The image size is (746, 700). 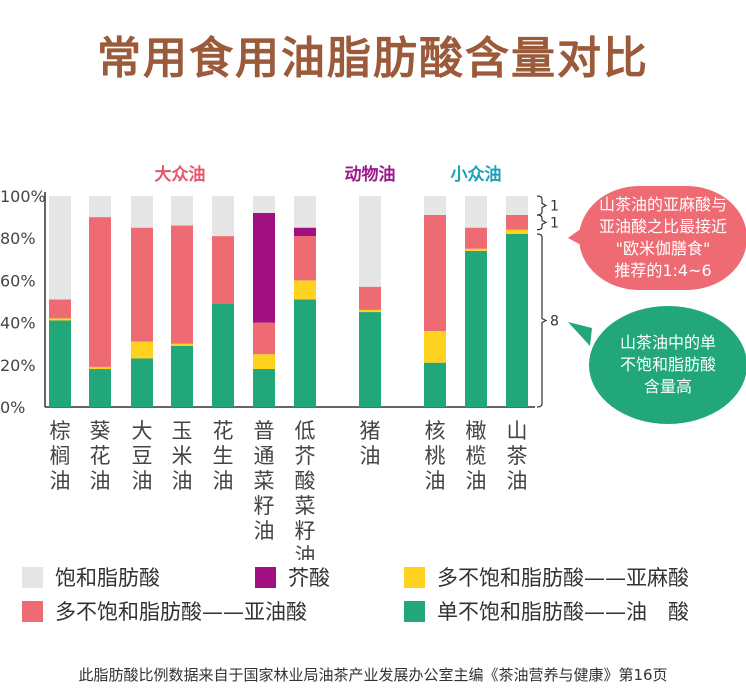 What do you see at coordinates (667, 342) in the screenshot?
I see `bubble-bottom-line-1: 山茶油中的单` at bounding box center [667, 342].